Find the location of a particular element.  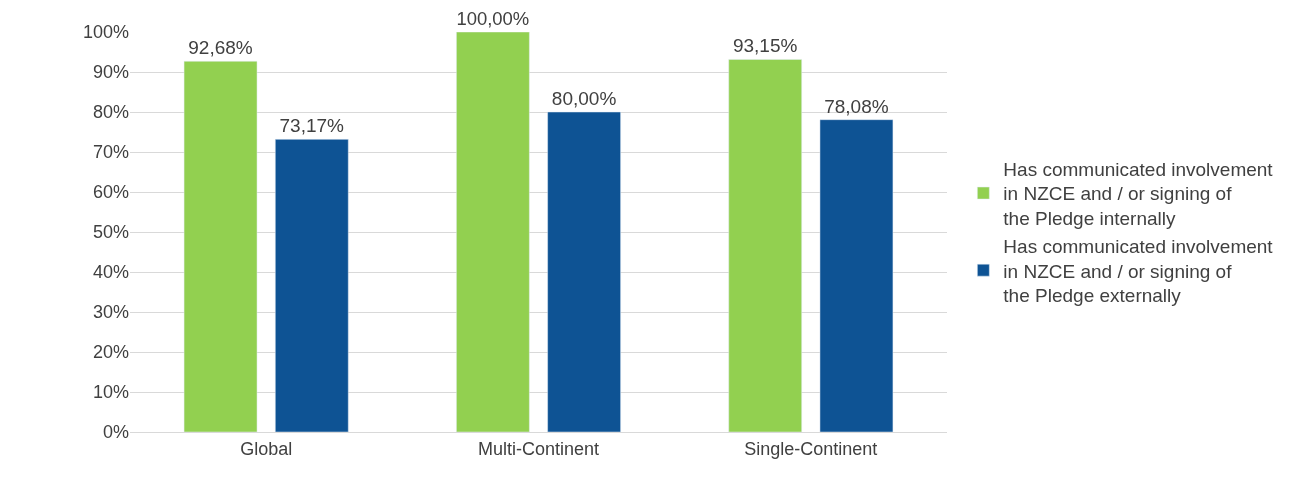

y-tick-label: 30% is located at coordinates (110, 312).